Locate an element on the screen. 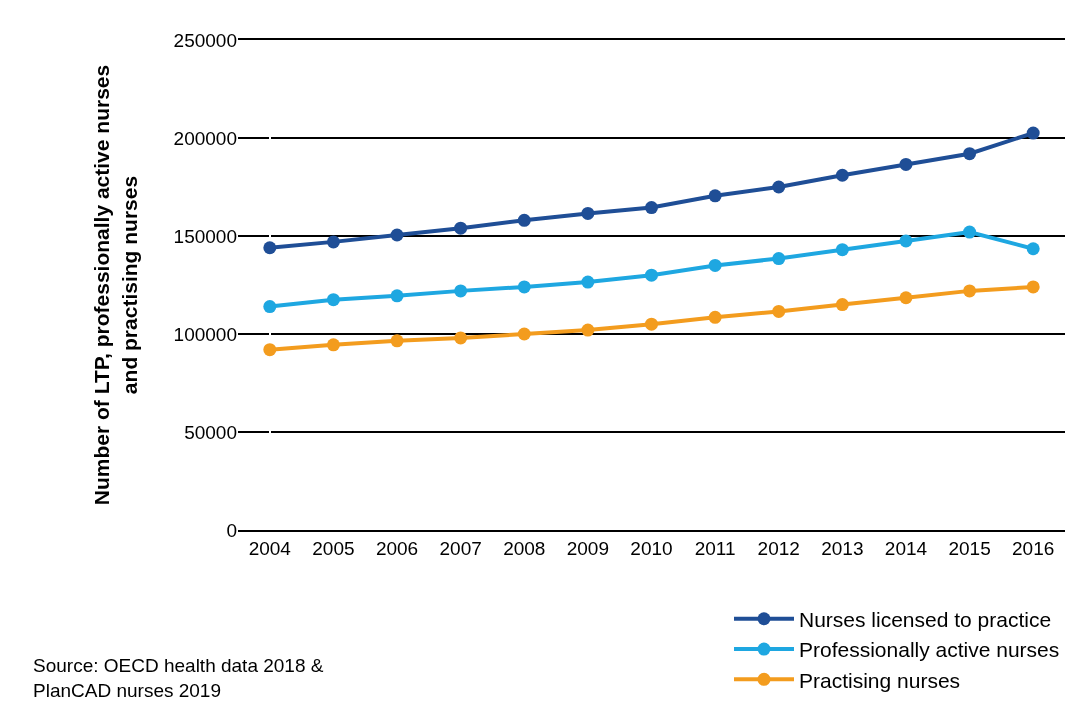 Image resolution: width=1083 pixels, height=712 pixels. x-tick-label: 2008 is located at coordinates (524, 548).